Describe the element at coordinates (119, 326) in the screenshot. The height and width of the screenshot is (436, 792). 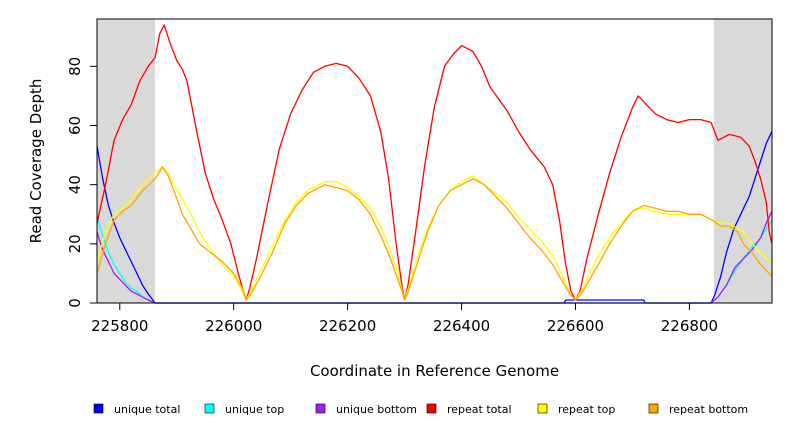
I see `x-tick-label: 225800` at that location.